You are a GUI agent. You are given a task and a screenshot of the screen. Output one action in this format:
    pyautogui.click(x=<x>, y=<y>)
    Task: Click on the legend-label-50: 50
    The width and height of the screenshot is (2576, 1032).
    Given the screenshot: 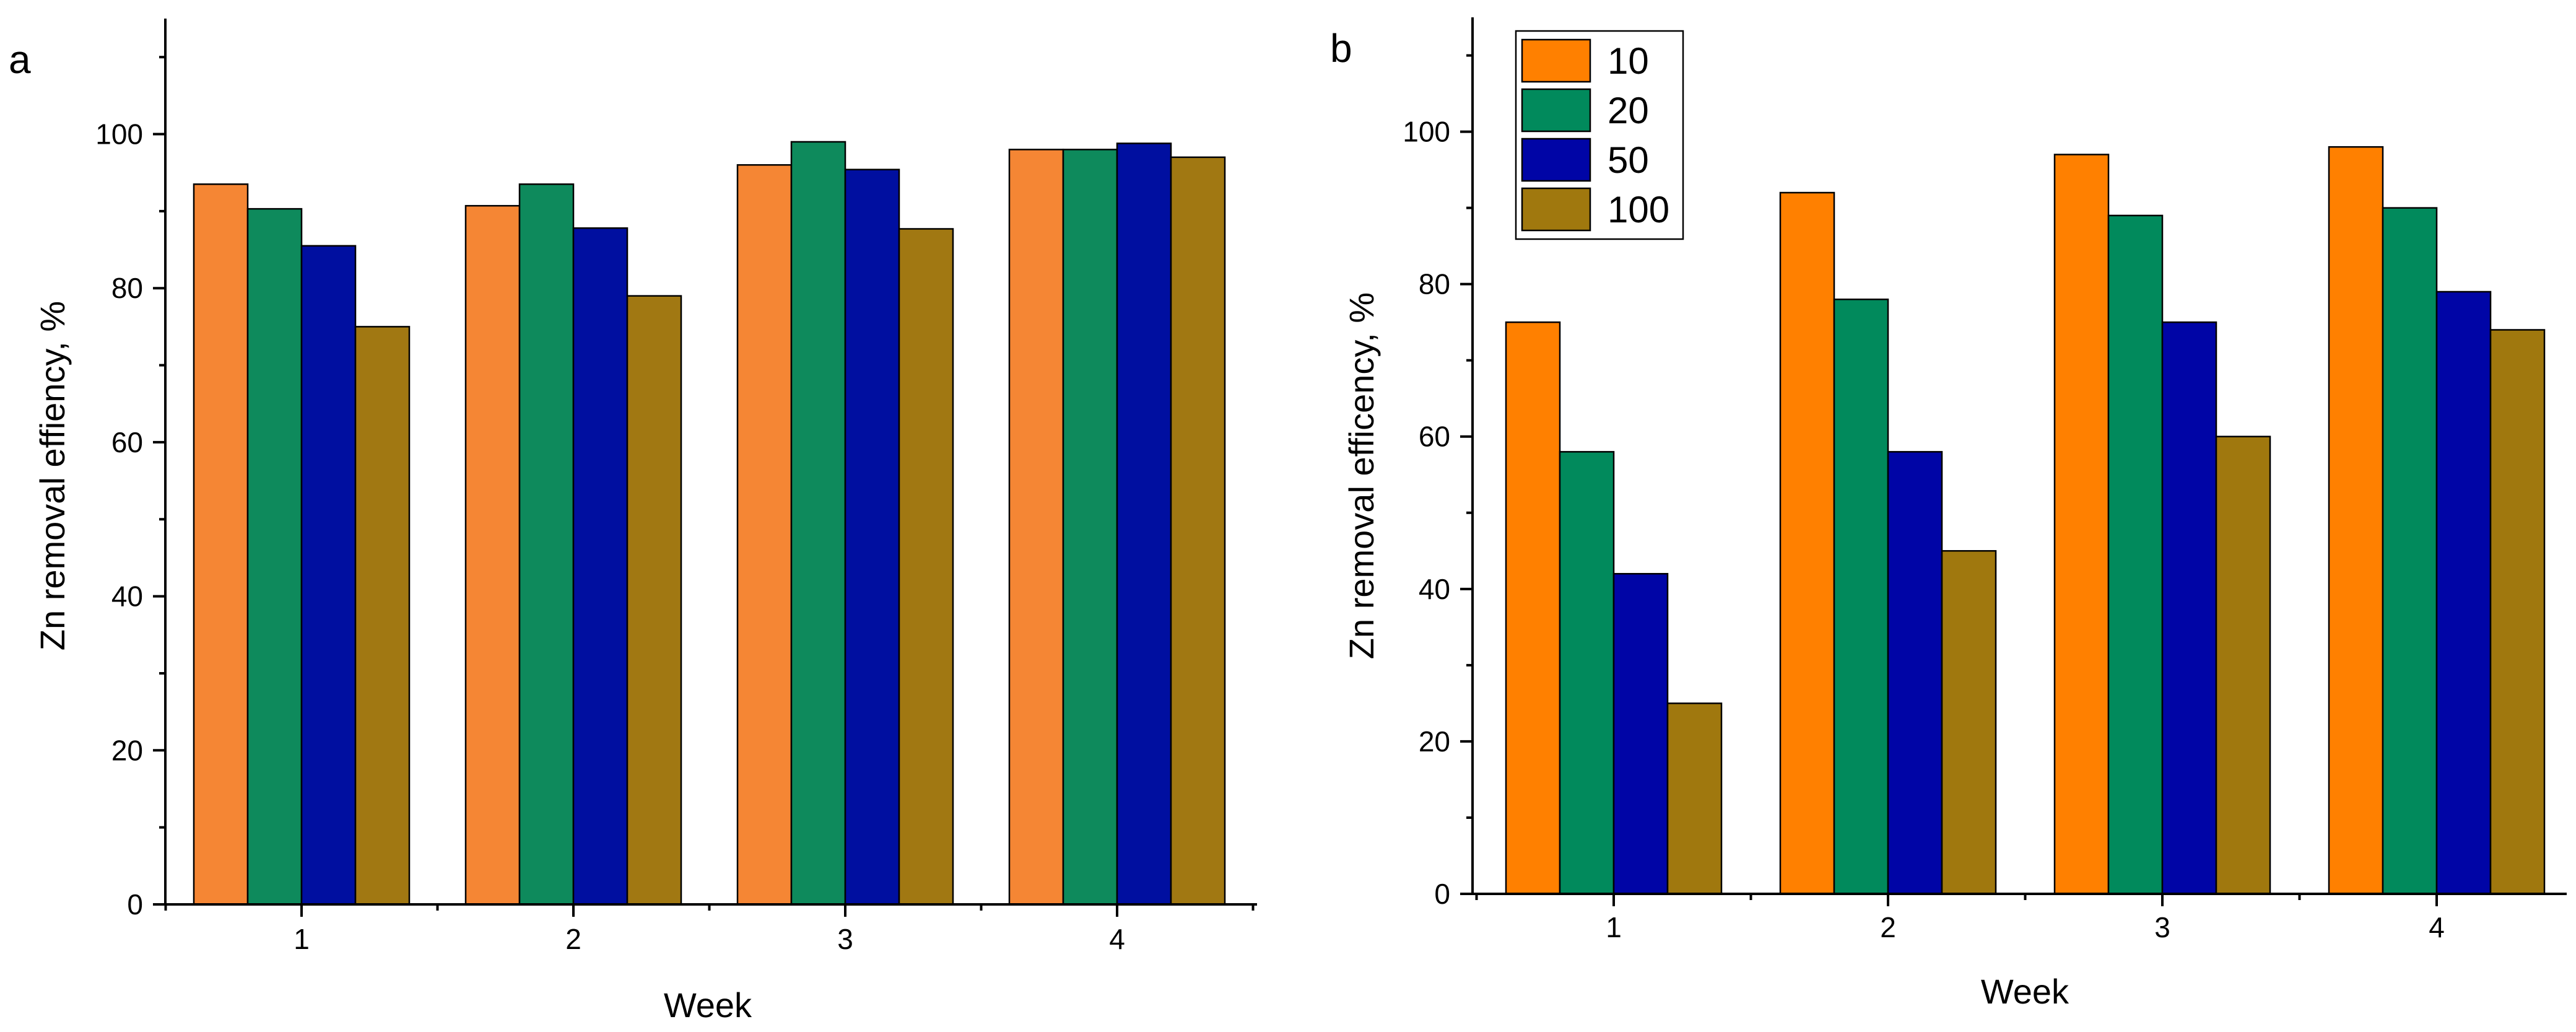 What is the action you would take?
    pyautogui.click(x=1628, y=160)
    